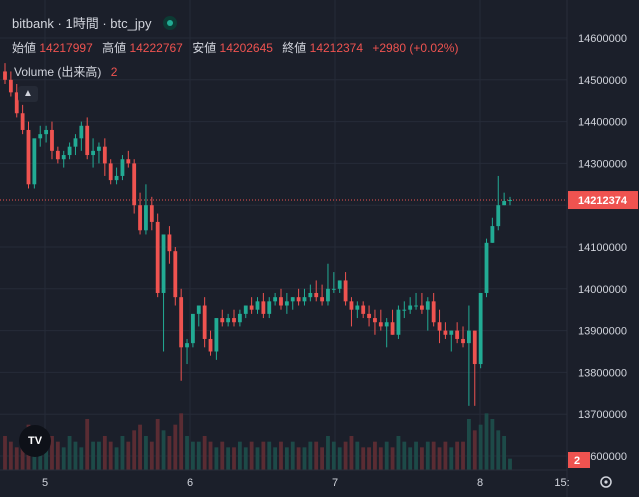 The height and width of the screenshot is (497, 639). I want to click on time-tick-label: 6, so click(190, 483).